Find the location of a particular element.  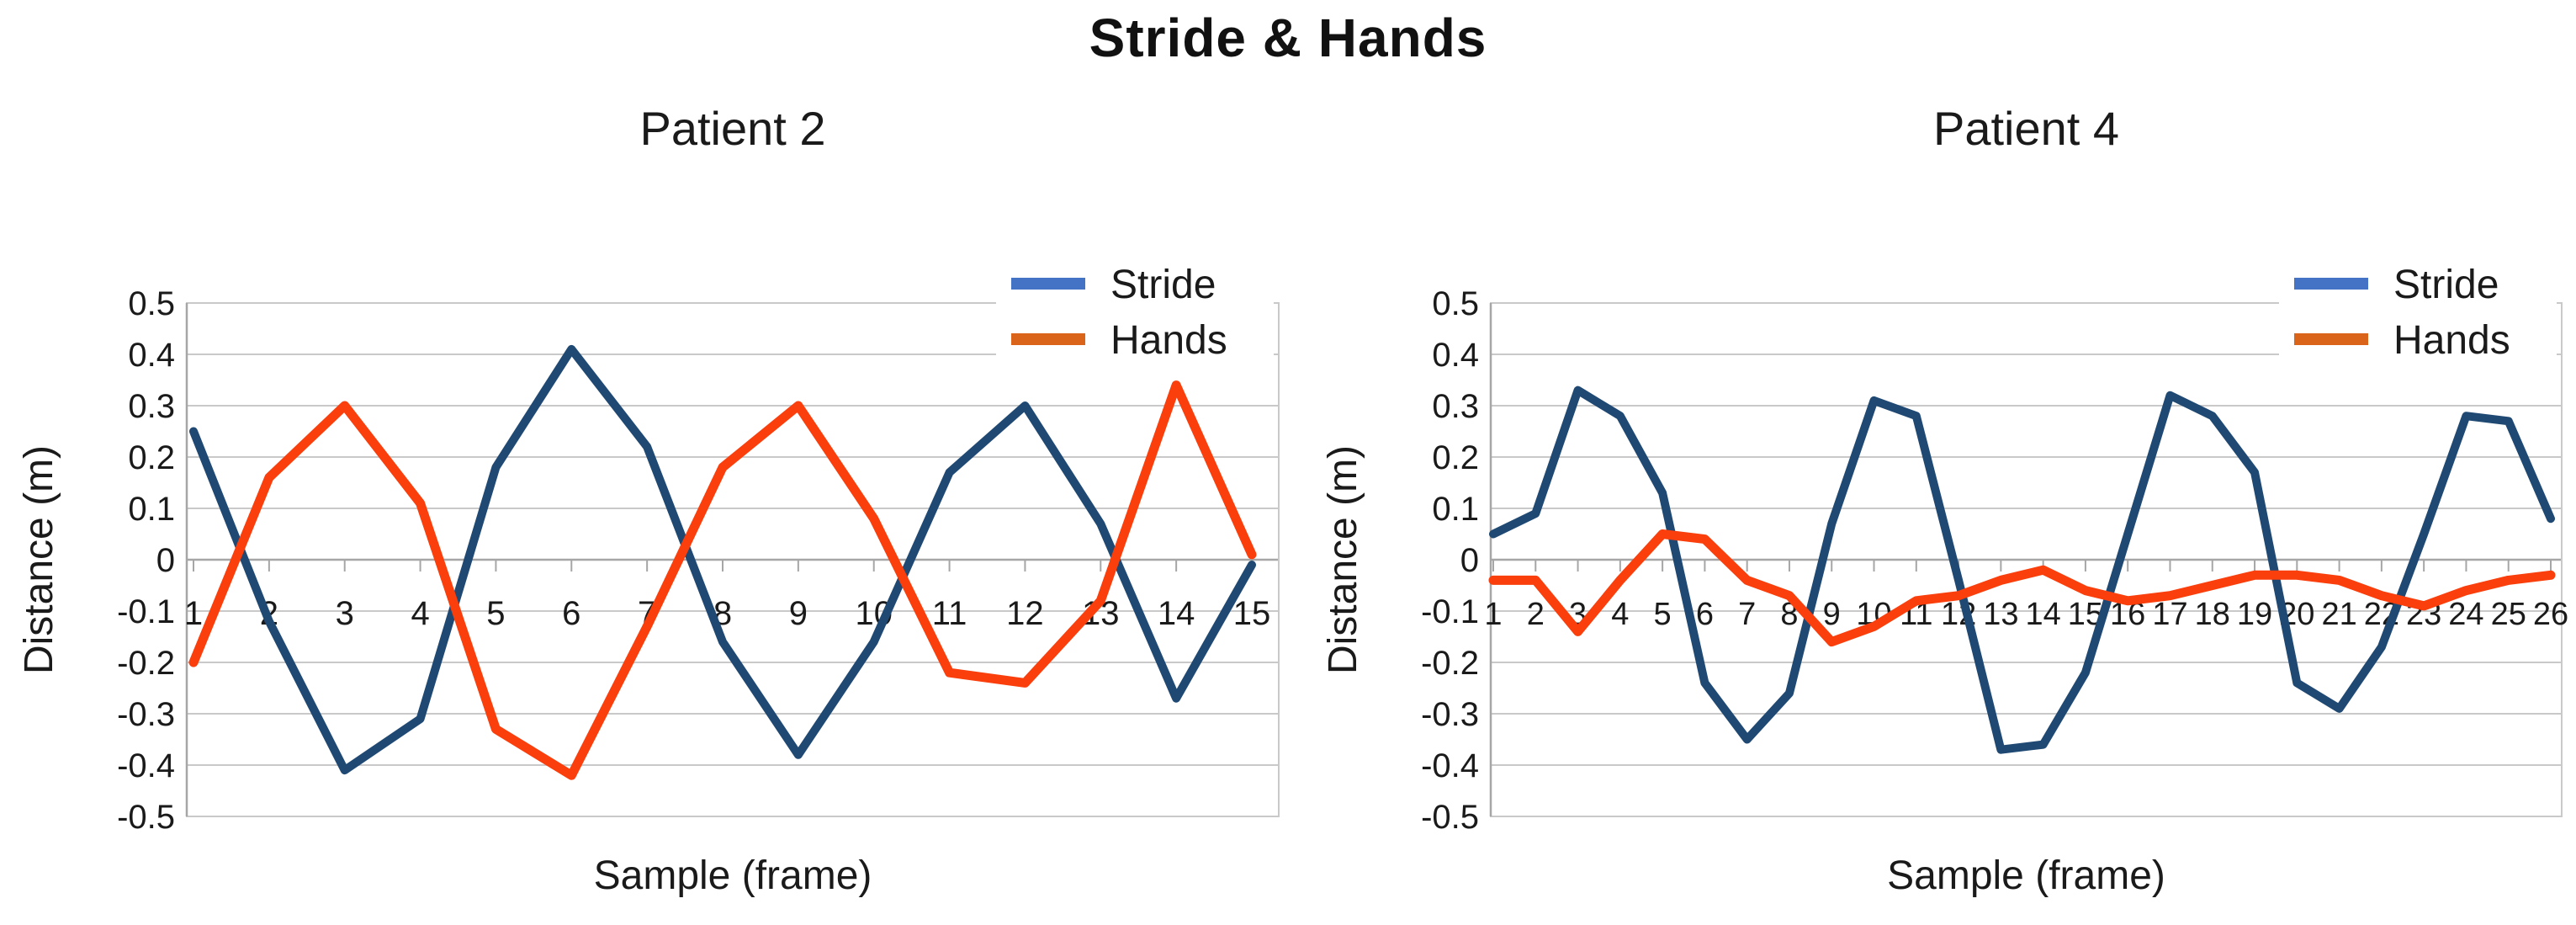

chart-title: Patient 4 is located at coordinates (2026, 128).